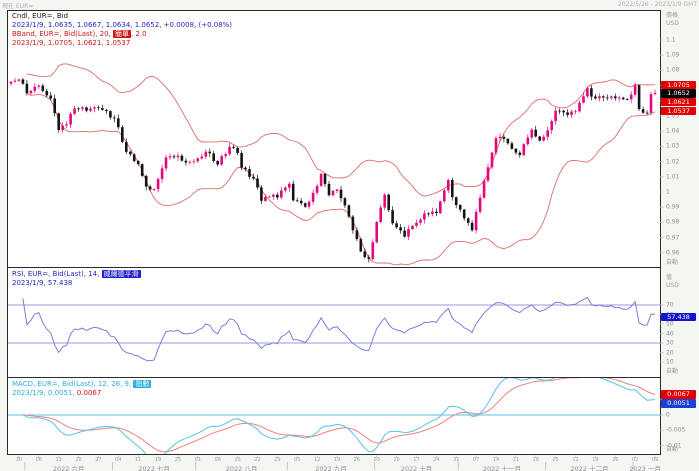 Image resolution: width=699 pixels, height=471 pixels. What do you see at coordinates (655, 460) in the screenshot?
I see `time-axis-day-label: 09` at bounding box center [655, 460].